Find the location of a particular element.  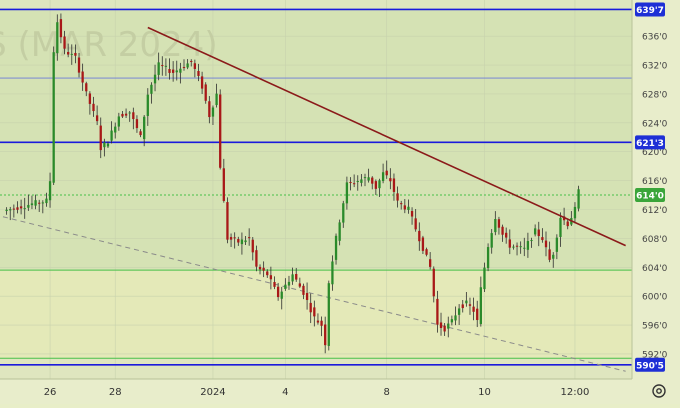

time-axis: 26 28 2024 4 8 10 12:00 is located at coordinates (317, 392).